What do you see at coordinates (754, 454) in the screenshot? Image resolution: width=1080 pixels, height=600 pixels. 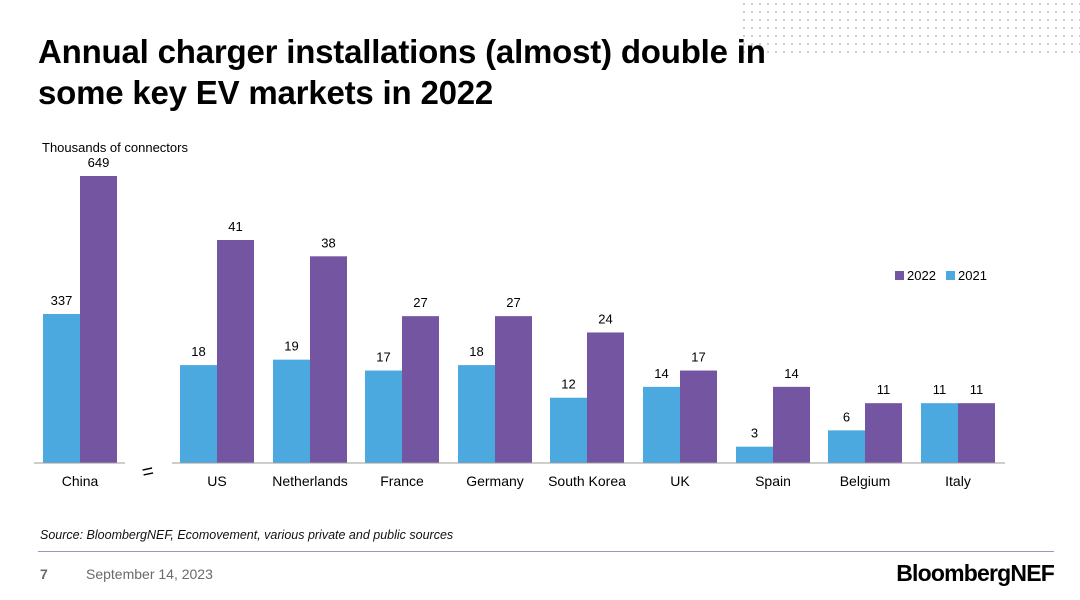 I see `bar-spain-2021` at bounding box center [754, 454].